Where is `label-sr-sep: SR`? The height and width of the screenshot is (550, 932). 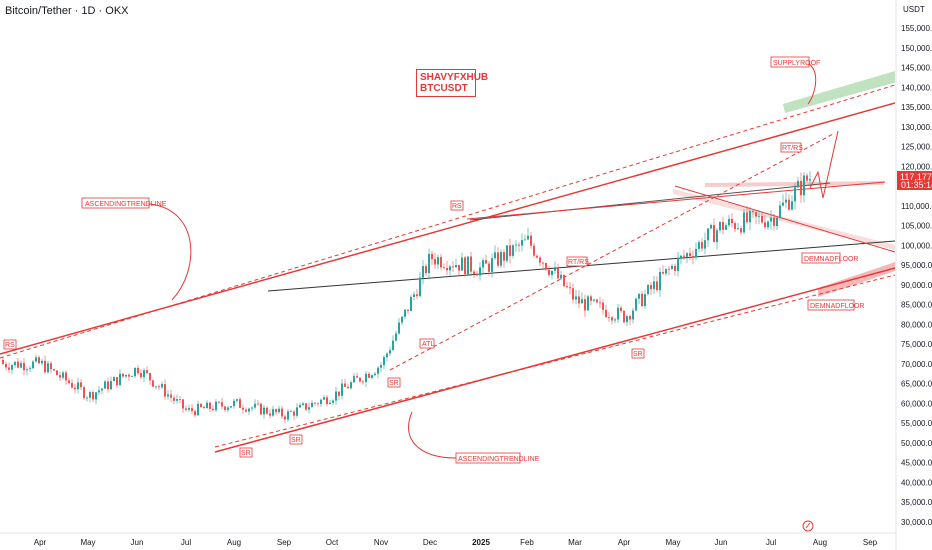
label-sr-sep: SR is located at coordinates (296, 439).